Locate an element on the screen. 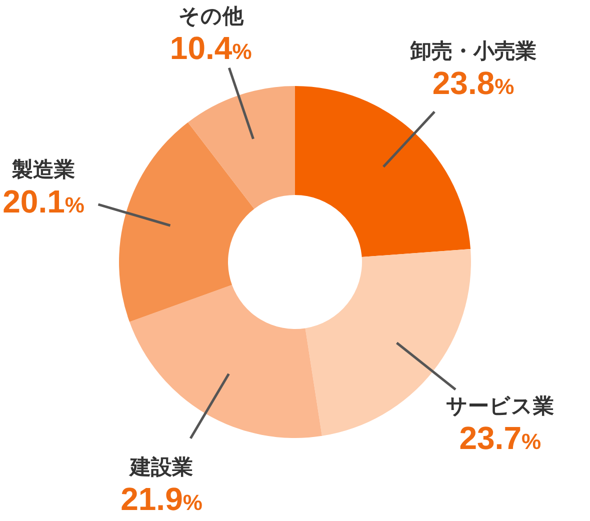 The height and width of the screenshot is (521, 590). slice-label: その他 is located at coordinates (211, 16).